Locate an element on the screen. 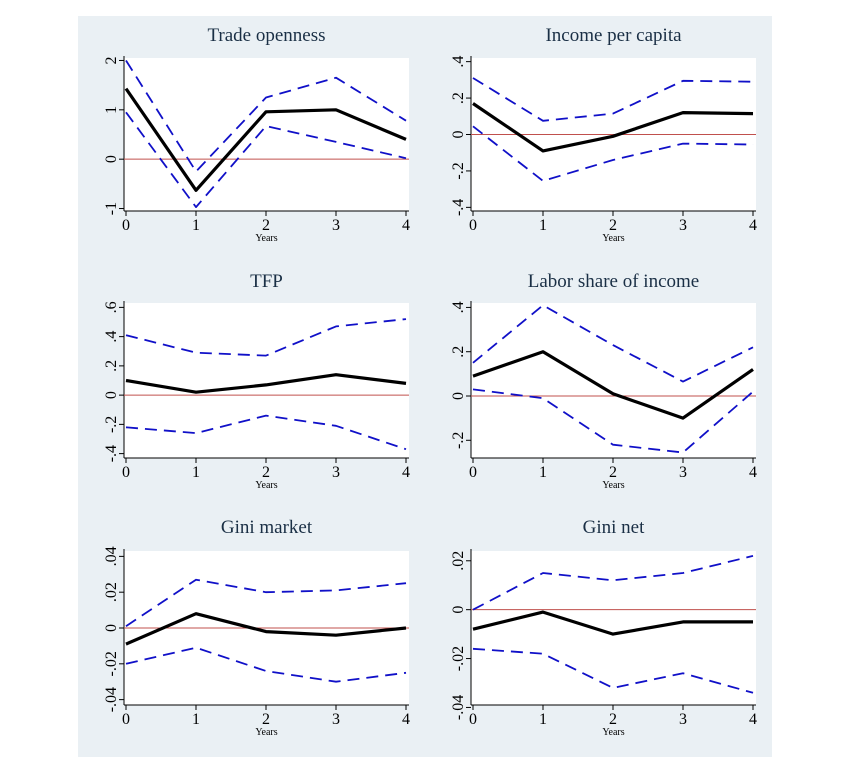  panel-title: TFP is located at coordinates (266, 281).